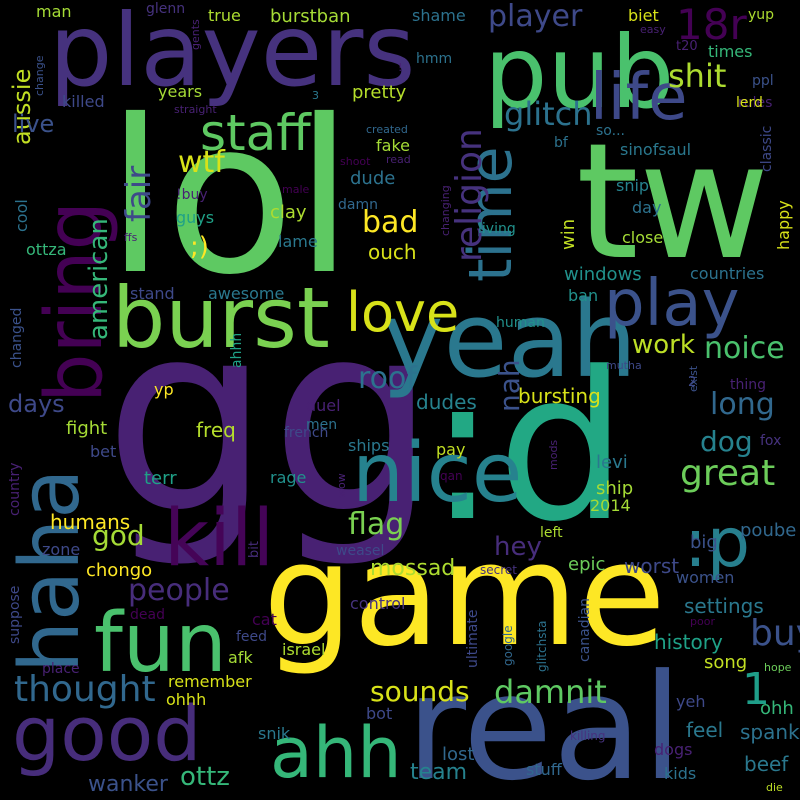 This screenshot has width=800, height=800. What do you see at coordinates (413, 568) in the screenshot?
I see `word: mossad` at bounding box center [413, 568].